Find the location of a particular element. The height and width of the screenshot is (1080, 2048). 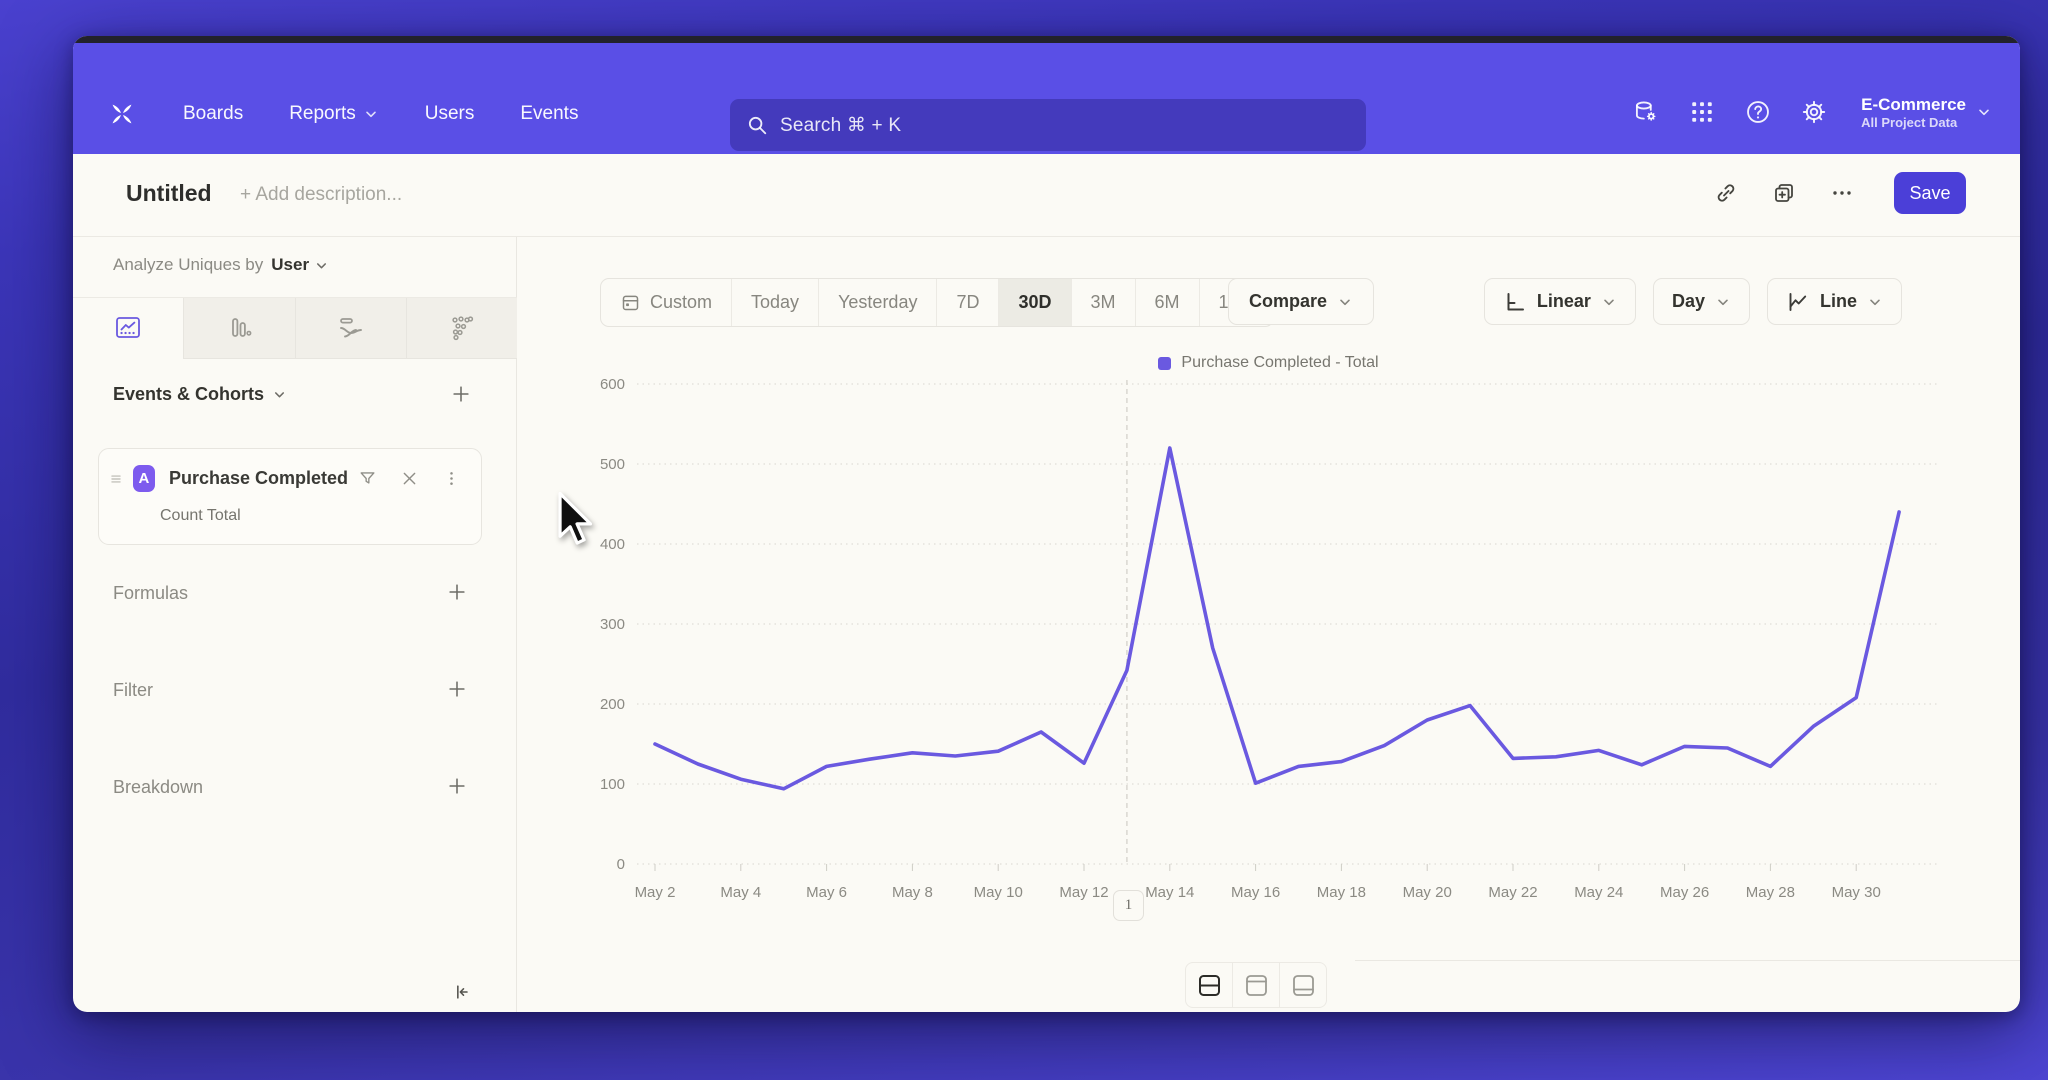

layout-split-horizontal-button is located at coordinates (1209, 985).